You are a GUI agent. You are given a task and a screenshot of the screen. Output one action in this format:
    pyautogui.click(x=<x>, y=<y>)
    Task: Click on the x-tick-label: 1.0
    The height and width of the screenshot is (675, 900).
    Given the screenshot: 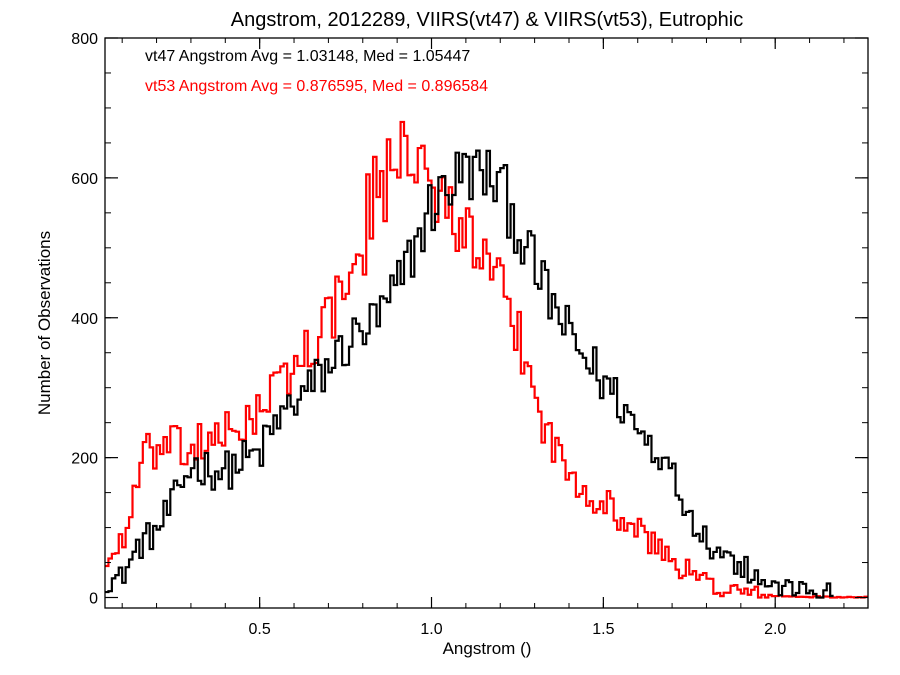 What is the action you would take?
    pyautogui.click(x=431, y=629)
    